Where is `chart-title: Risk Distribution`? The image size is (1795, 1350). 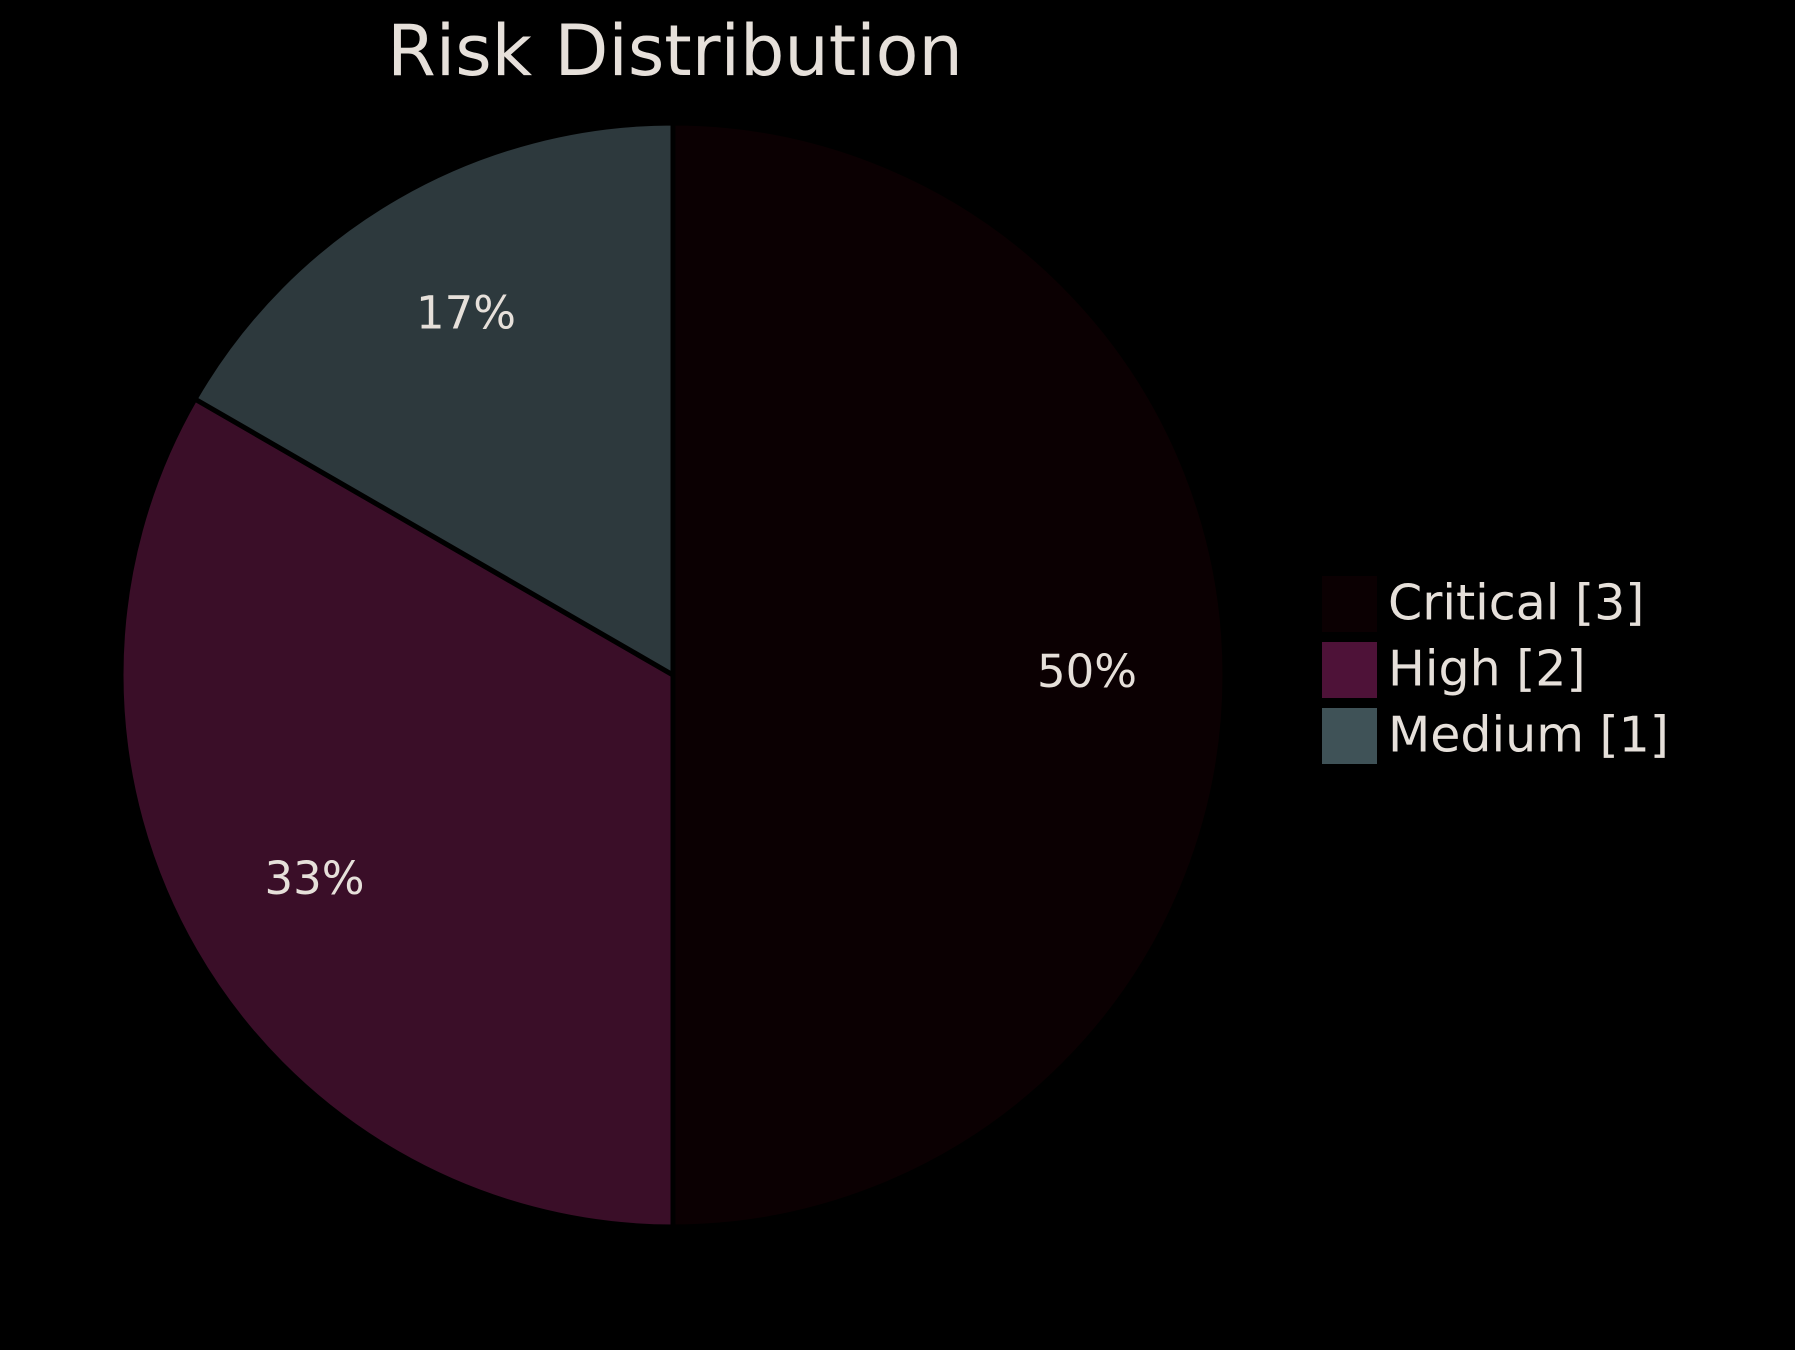 chart-title: Risk Distribution is located at coordinates (675, 51).